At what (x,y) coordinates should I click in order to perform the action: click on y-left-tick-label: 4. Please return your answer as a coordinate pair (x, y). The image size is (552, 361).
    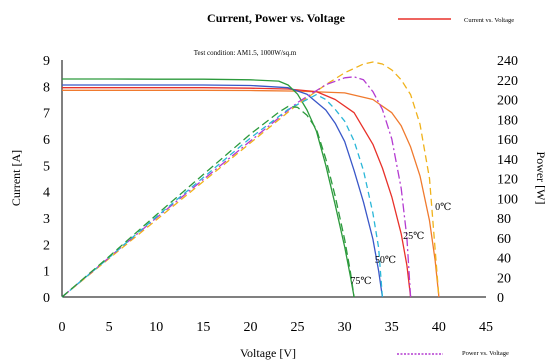
    Looking at the image, I should click on (46, 193).